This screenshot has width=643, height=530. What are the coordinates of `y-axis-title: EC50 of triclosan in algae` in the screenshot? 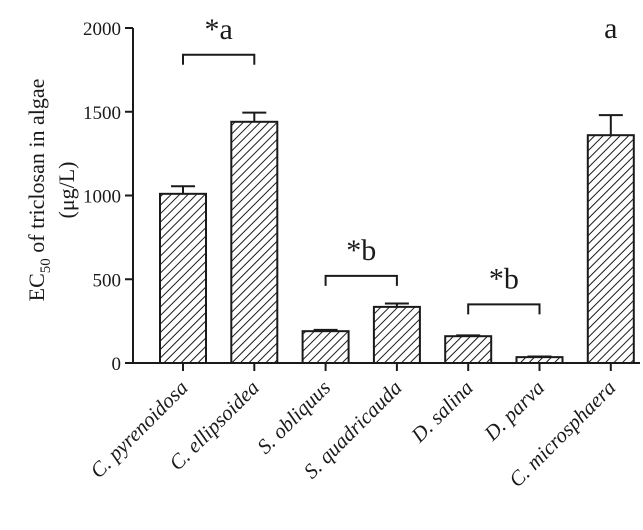 It's located at (39, 190).